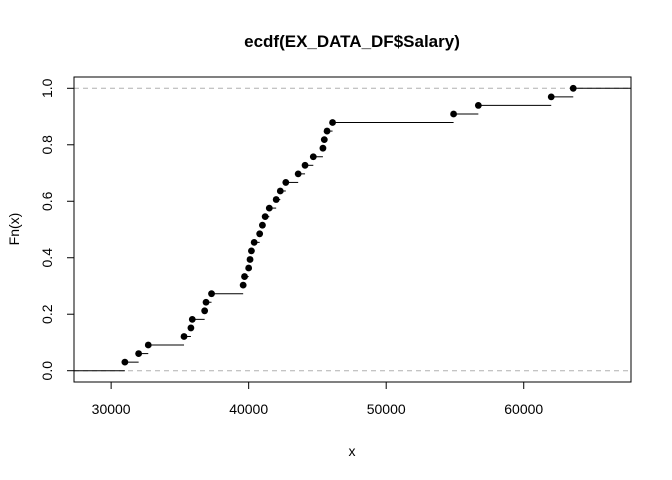  What do you see at coordinates (47, 88) in the screenshot?
I see `y-tick-label: 1.0` at bounding box center [47, 88].